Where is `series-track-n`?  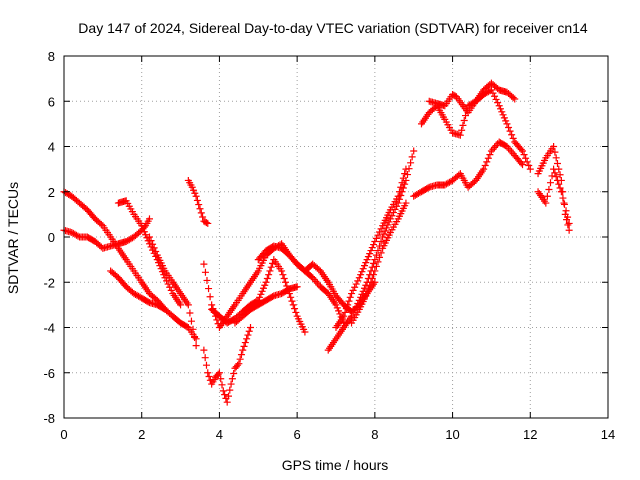 series-track-n is located at coordinates (371, 248).